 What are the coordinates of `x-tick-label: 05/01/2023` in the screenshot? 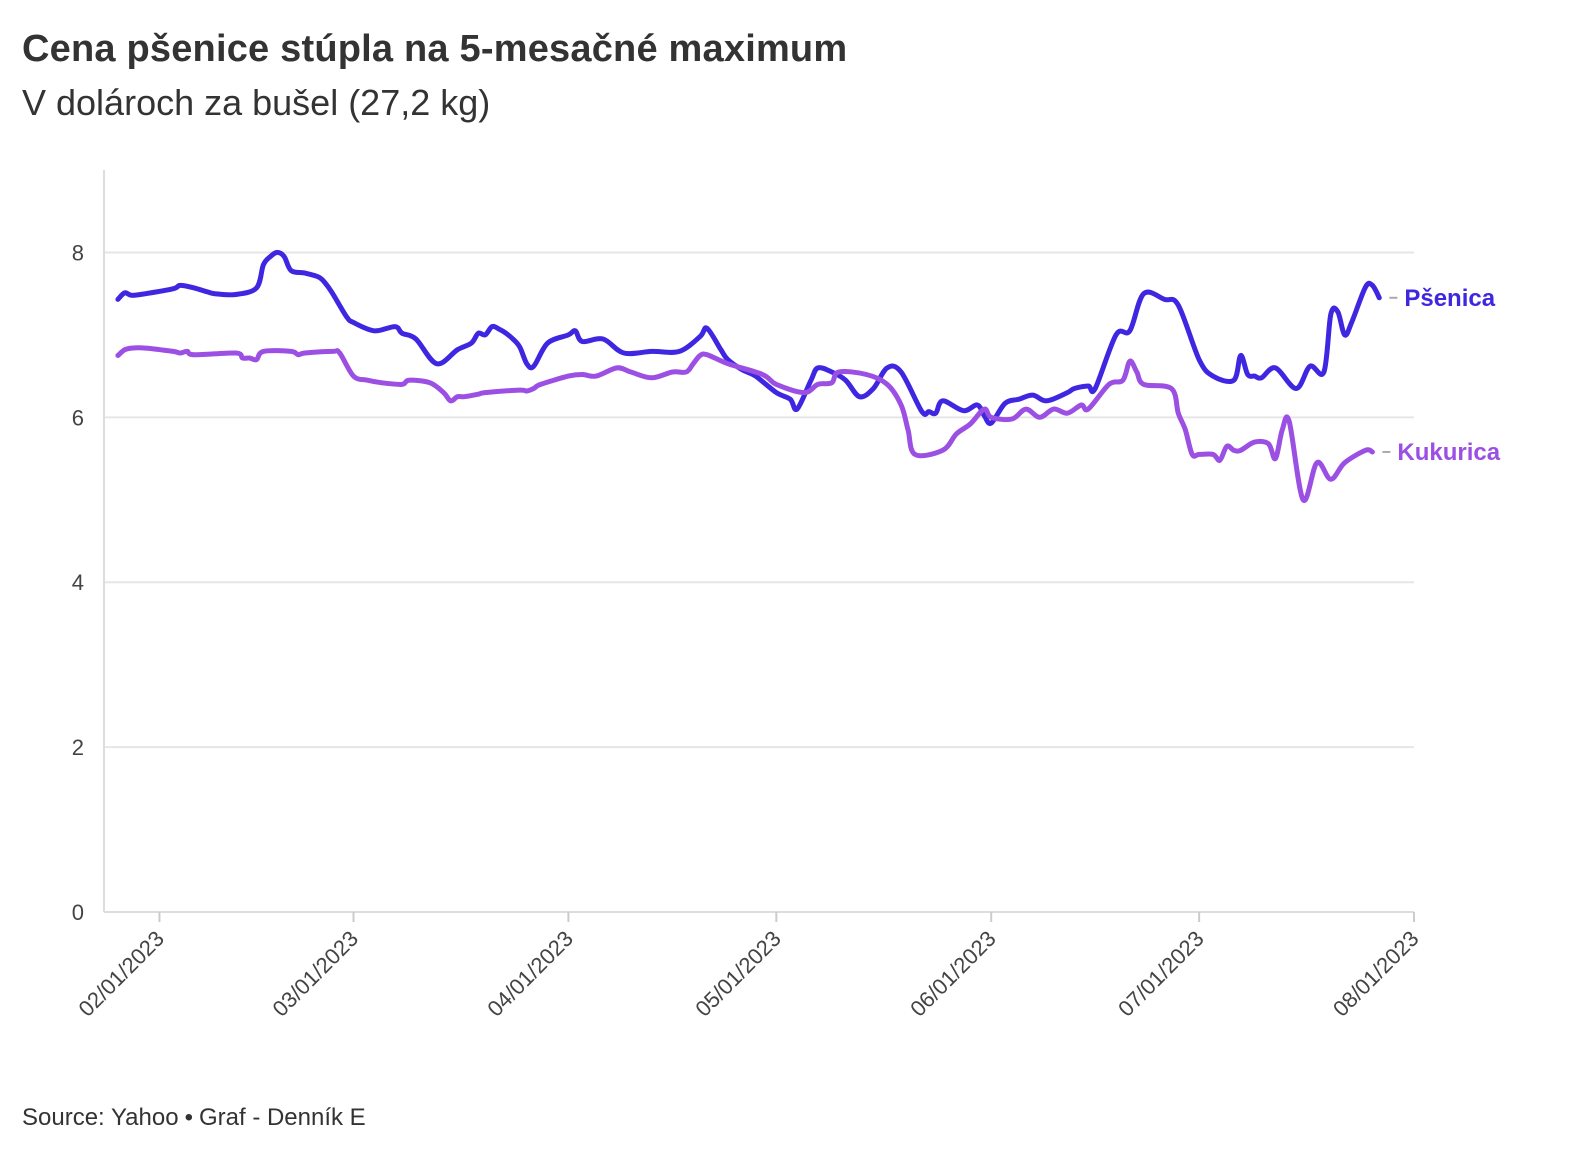 It's located at (738, 974).